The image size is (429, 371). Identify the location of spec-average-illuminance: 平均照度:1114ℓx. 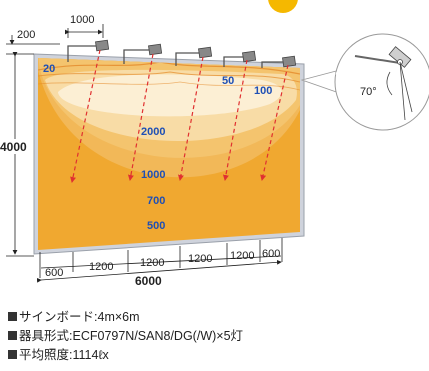
(215, 355).